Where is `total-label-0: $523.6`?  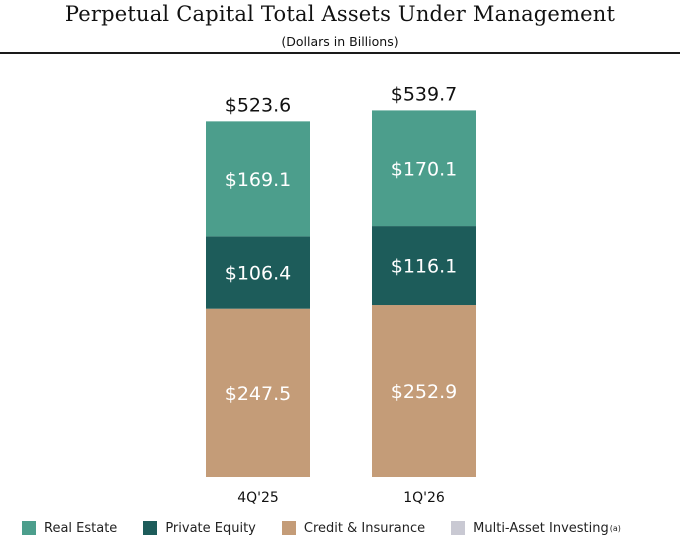
total-label-0: $523.6 is located at coordinates (258, 105).